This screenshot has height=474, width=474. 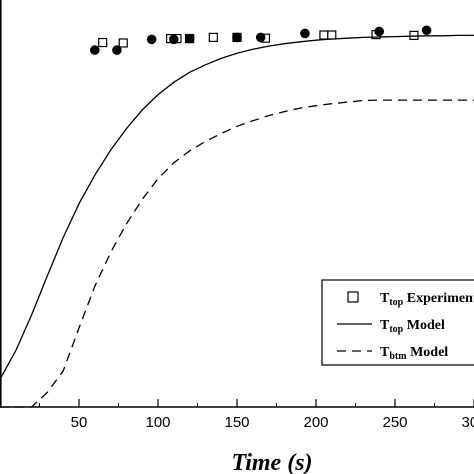 What do you see at coordinates (467, 422) in the screenshot?
I see `x-tick-label: 300` at bounding box center [467, 422].